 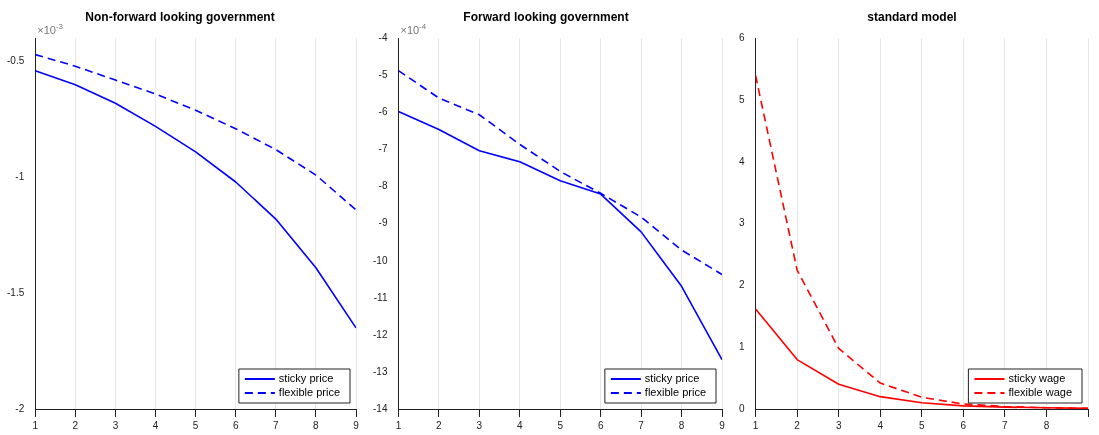 I want to click on chart-title: Non-forward looking government, so click(x=180, y=16).